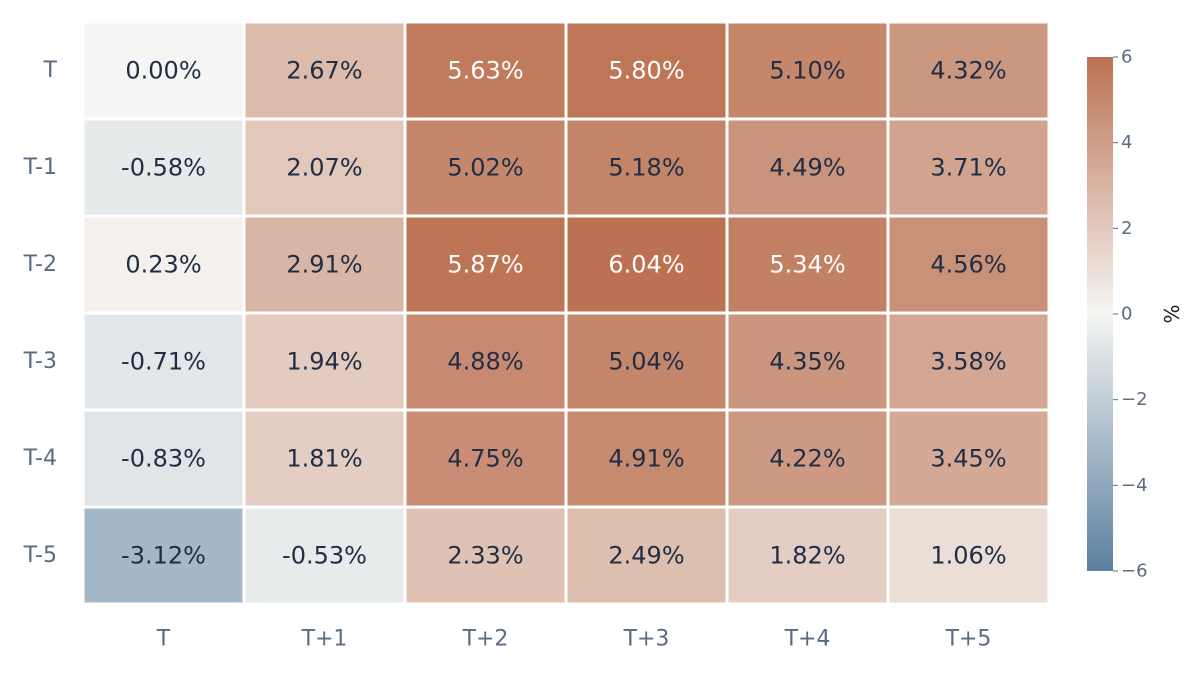 The width and height of the screenshot is (1200, 675). What do you see at coordinates (485, 639) in the screenshot?
I see `x-tick-label: T+2` at bounding box center [485, 639].